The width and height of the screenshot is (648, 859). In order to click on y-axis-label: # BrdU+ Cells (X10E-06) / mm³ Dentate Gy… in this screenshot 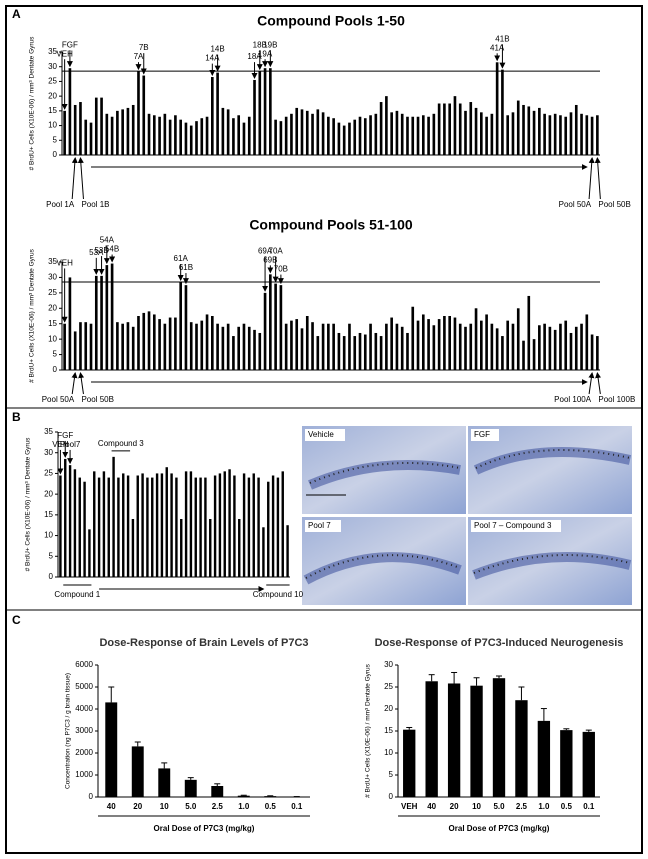, I will do `click(28, 504)`.